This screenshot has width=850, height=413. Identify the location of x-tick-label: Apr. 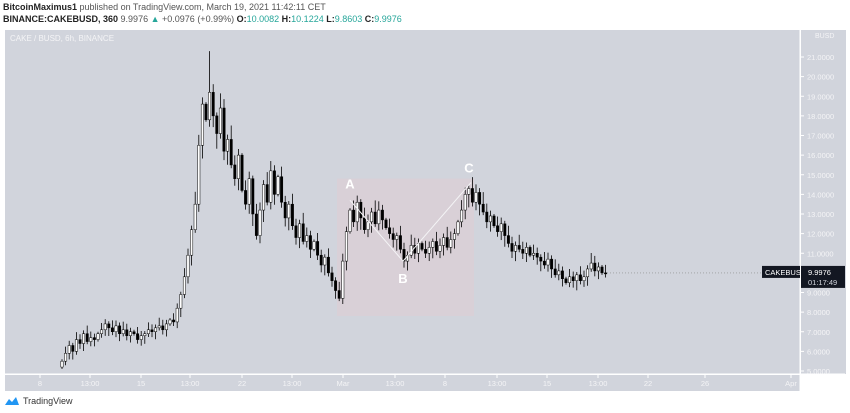
(791, 383).